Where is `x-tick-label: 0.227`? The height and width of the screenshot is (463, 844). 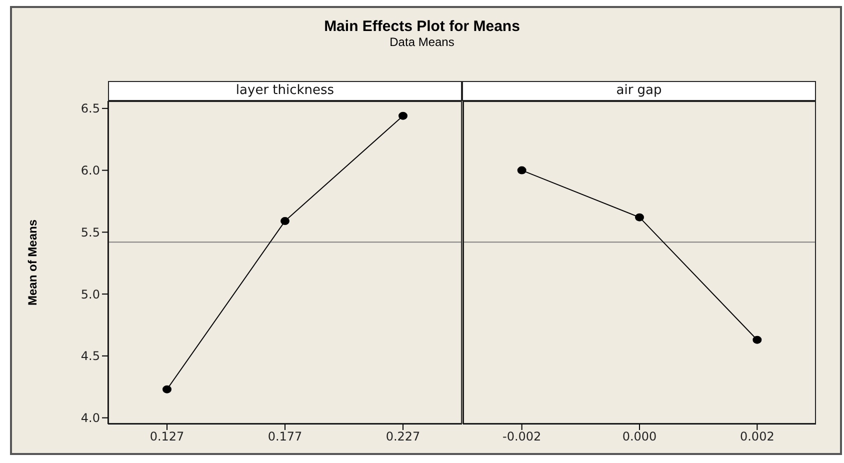
x-tick-label: 0.227 is located at coordinates (403, 437).